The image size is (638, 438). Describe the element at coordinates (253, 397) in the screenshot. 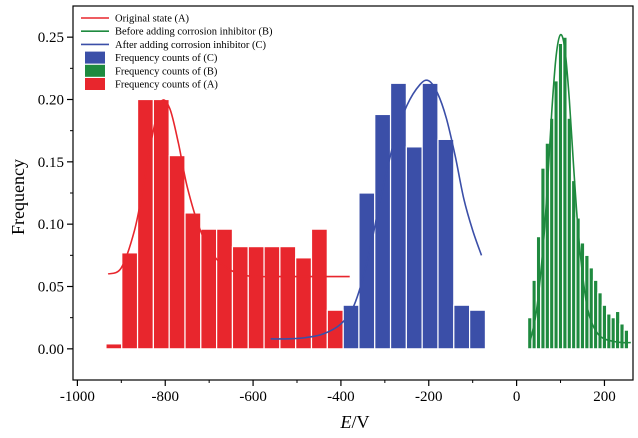

I see `x-tick-label-2: -600` at that location.